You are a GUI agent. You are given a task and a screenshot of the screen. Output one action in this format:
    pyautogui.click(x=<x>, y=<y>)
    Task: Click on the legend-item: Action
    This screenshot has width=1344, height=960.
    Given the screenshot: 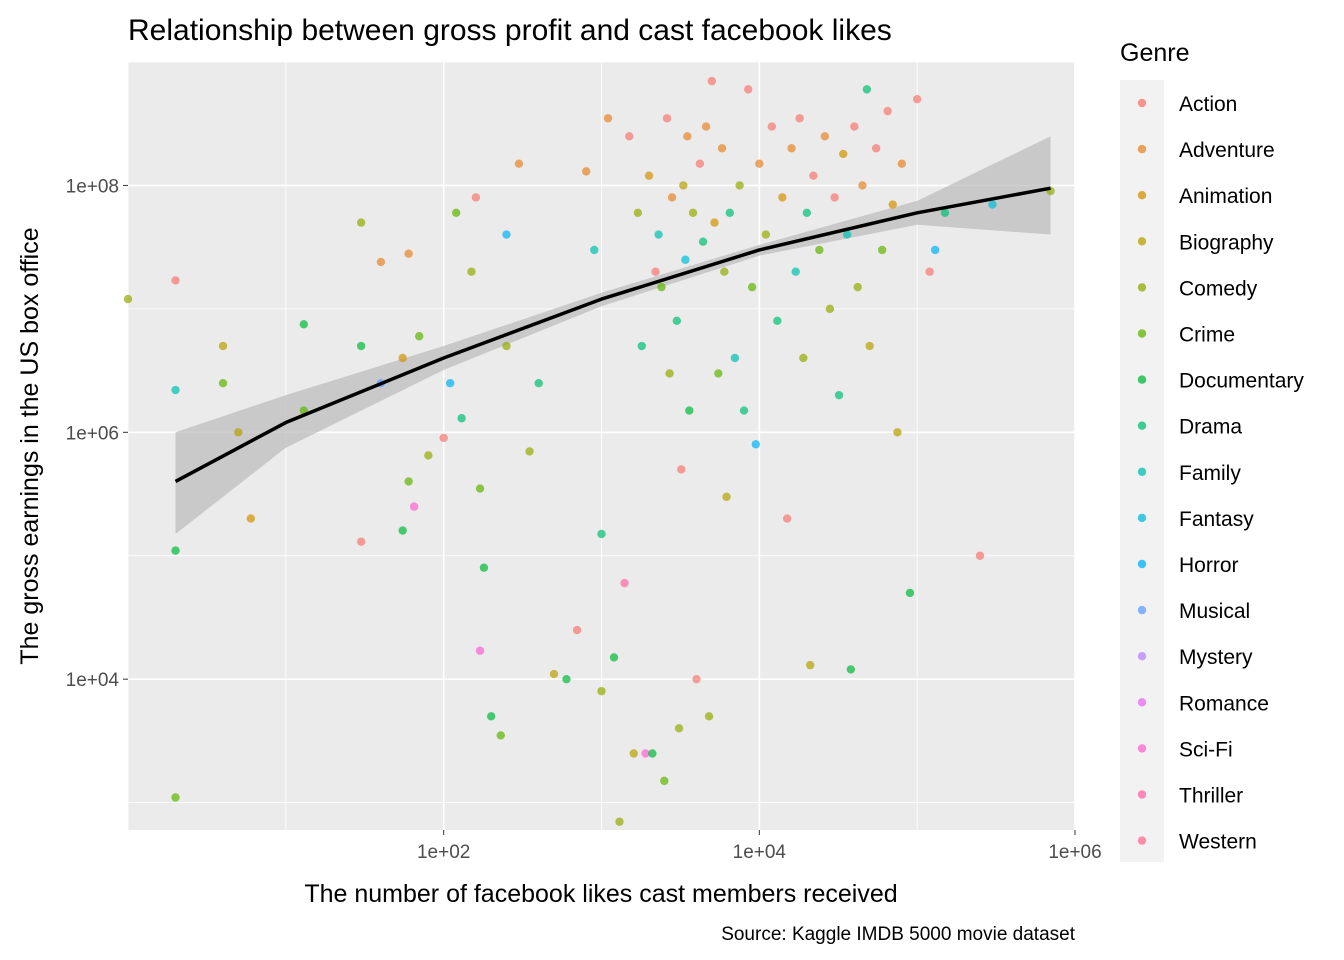 What is the action you would take?
    pyautogui.click(x=1187, y=104)
    